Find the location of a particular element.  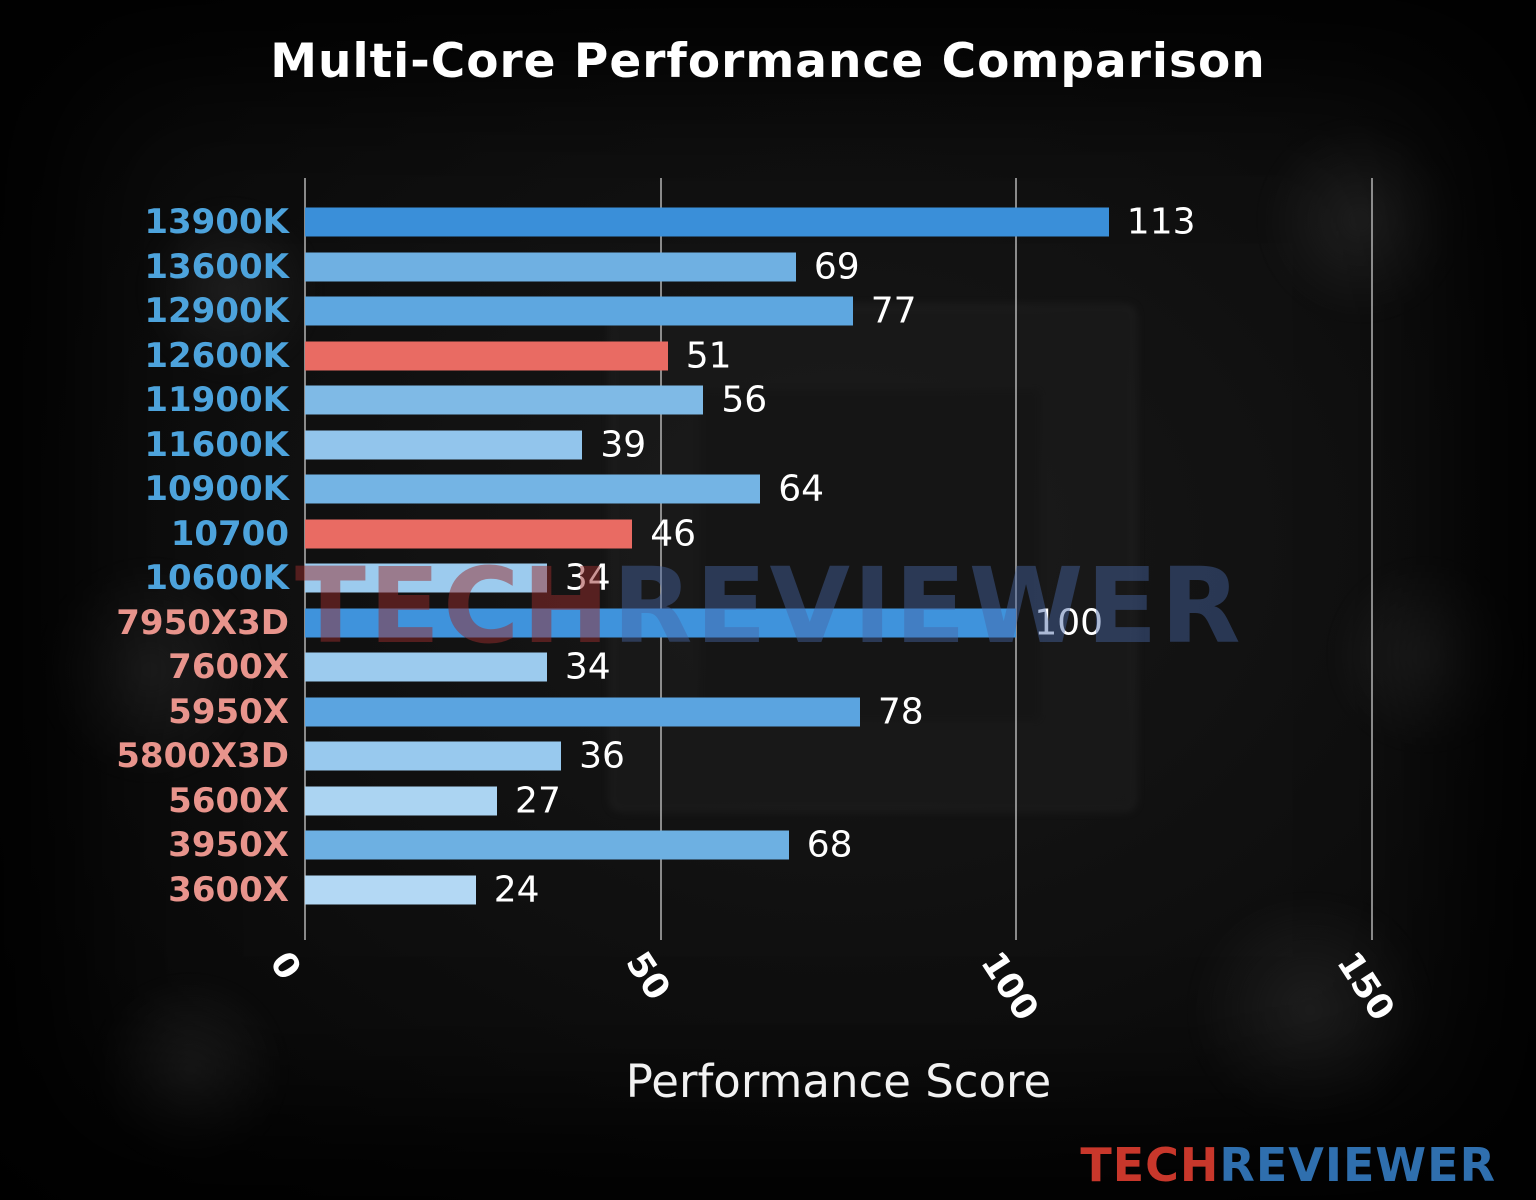

category-label: 13900K is located at coordinates (216, 222).